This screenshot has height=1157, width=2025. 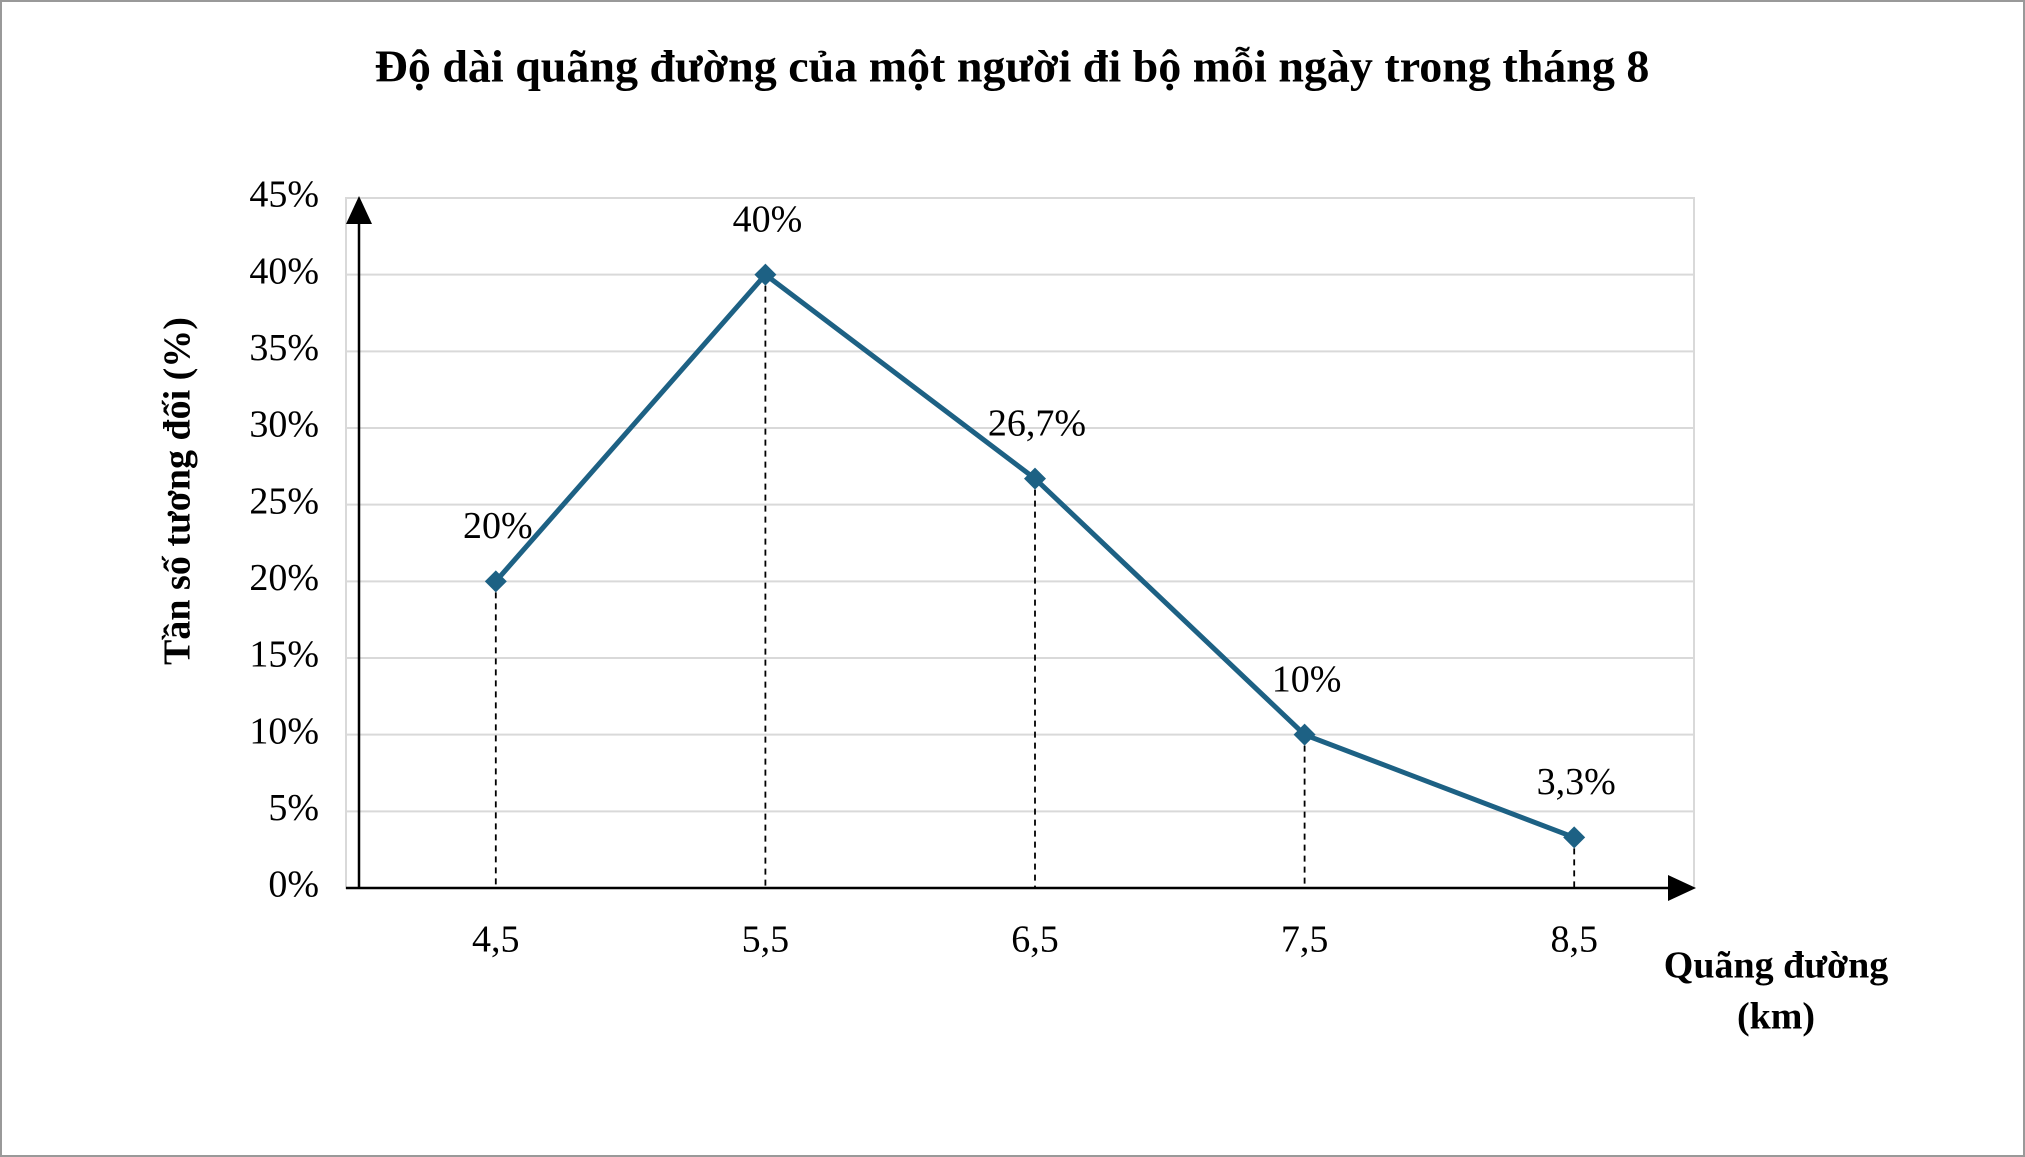 I want to click on x-axis-title: (km), so click(x=1776, y=1017).